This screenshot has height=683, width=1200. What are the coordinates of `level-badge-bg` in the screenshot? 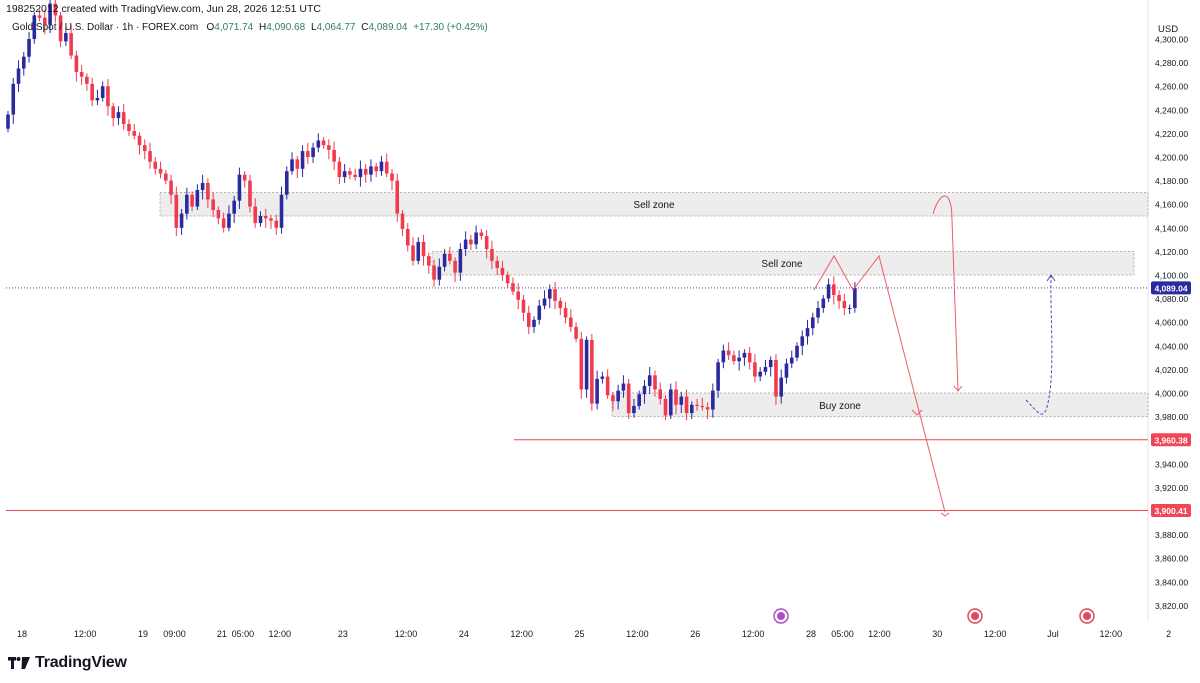 It's located at (1171, 511).